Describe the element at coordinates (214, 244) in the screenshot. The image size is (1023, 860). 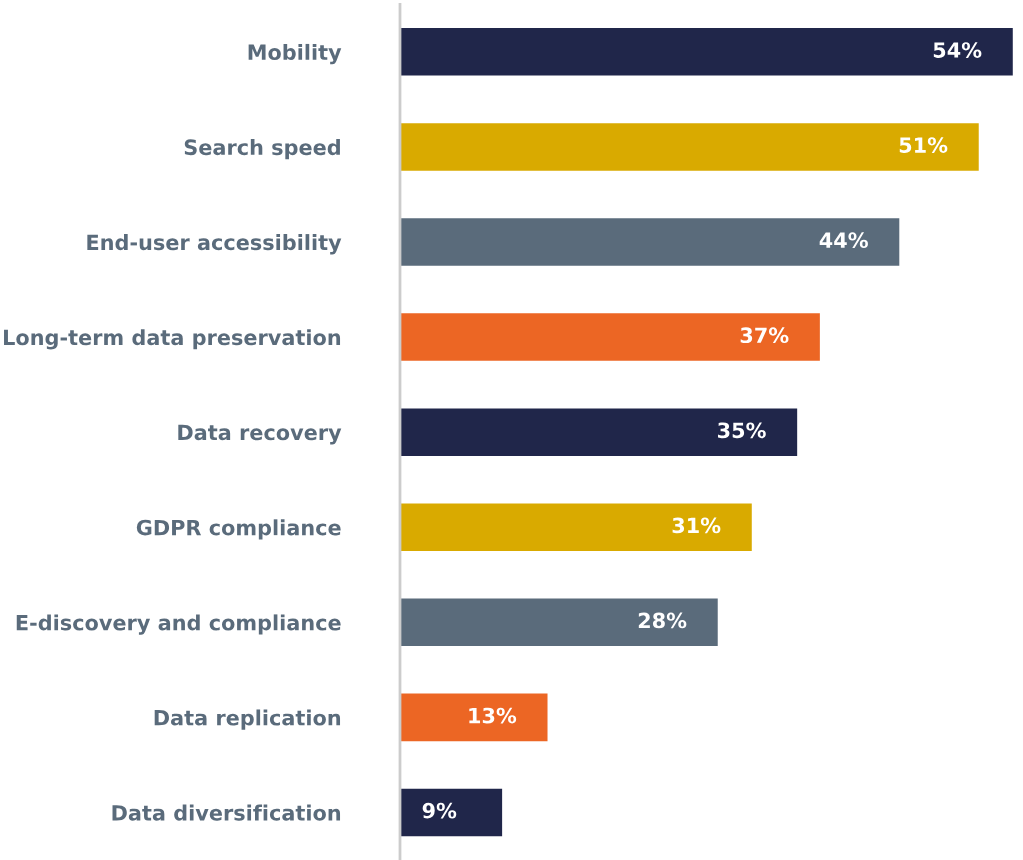
I see `y-tick-label: End-user accessibility` at that location.